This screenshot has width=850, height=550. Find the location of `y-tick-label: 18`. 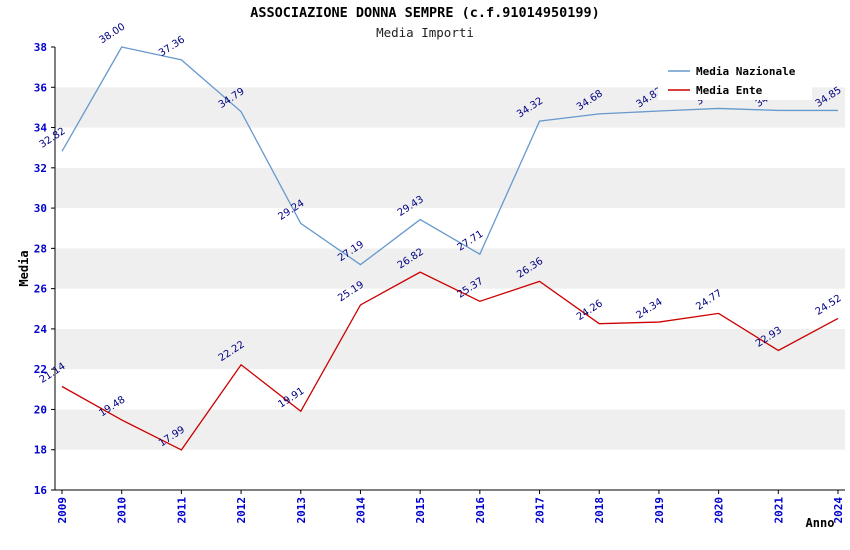

y-tick-label: 18 is located at coordinates (40, 450).